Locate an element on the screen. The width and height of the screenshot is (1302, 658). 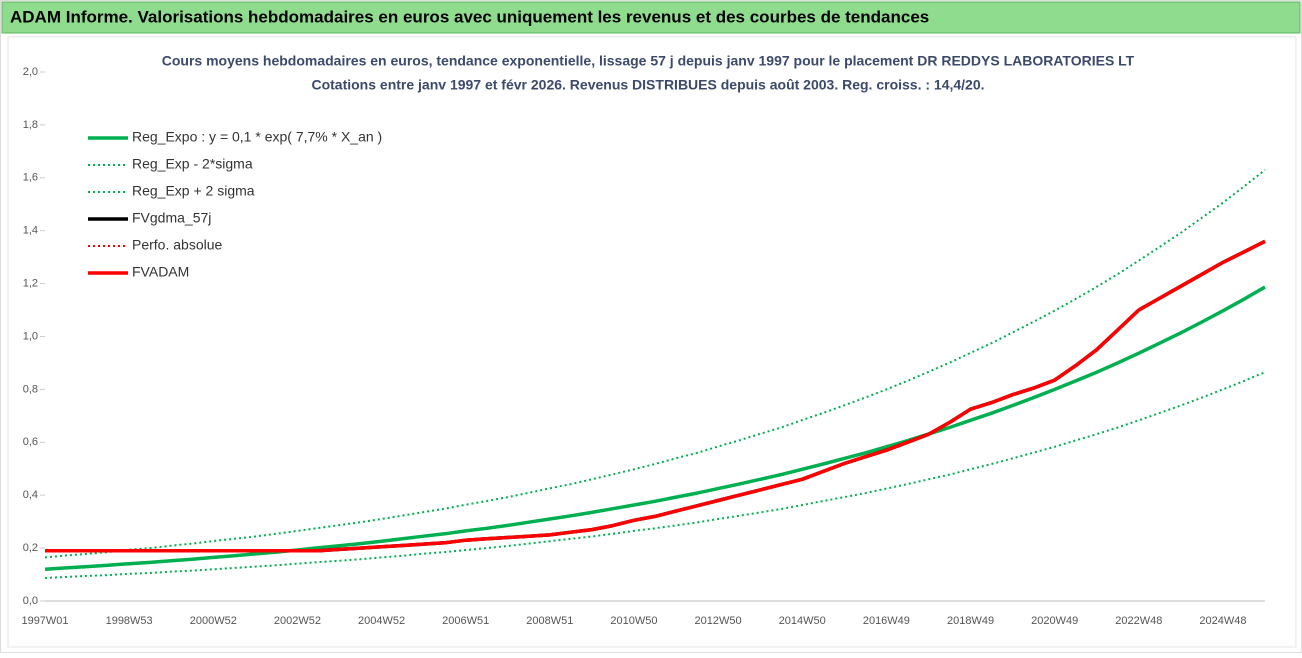
x-tick-label: 2024W48 is located at coordinates (1222, 621).